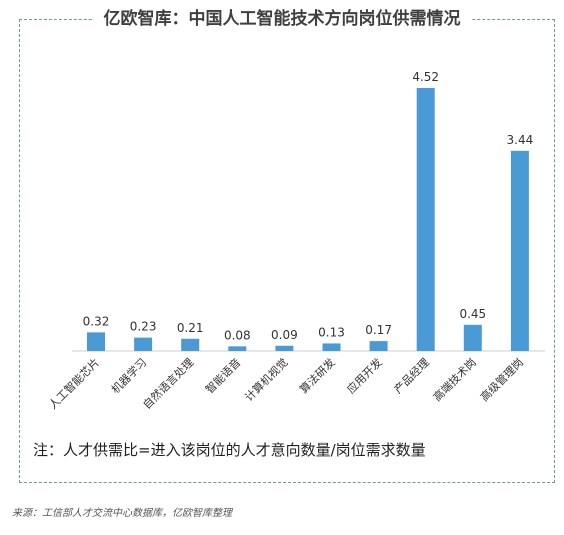 This screenshot has height=535, width=564. Describe the element at coordinates (331, 332) in the screenshot. I see `data-label-6: 0.13` at that location.